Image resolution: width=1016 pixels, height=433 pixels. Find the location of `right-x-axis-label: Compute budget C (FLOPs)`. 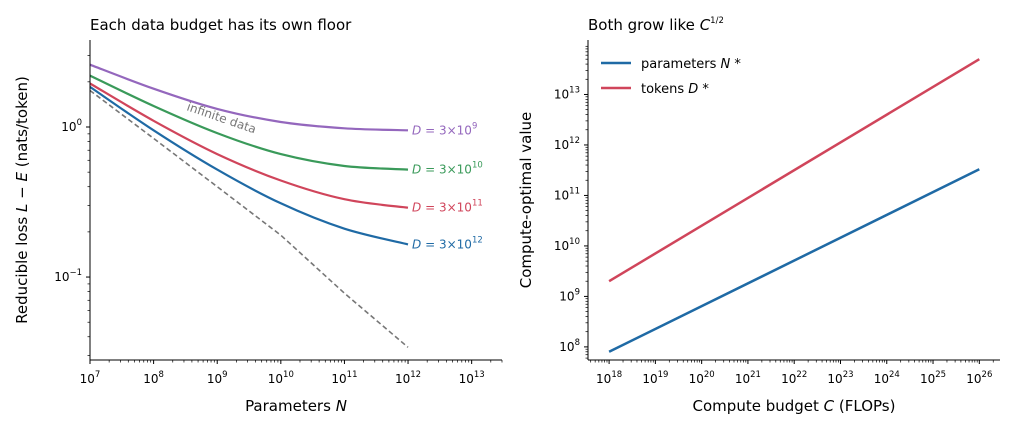

right-x-axis-label: Compute budget C (FLOPs) is located at coordinates (794, 406).